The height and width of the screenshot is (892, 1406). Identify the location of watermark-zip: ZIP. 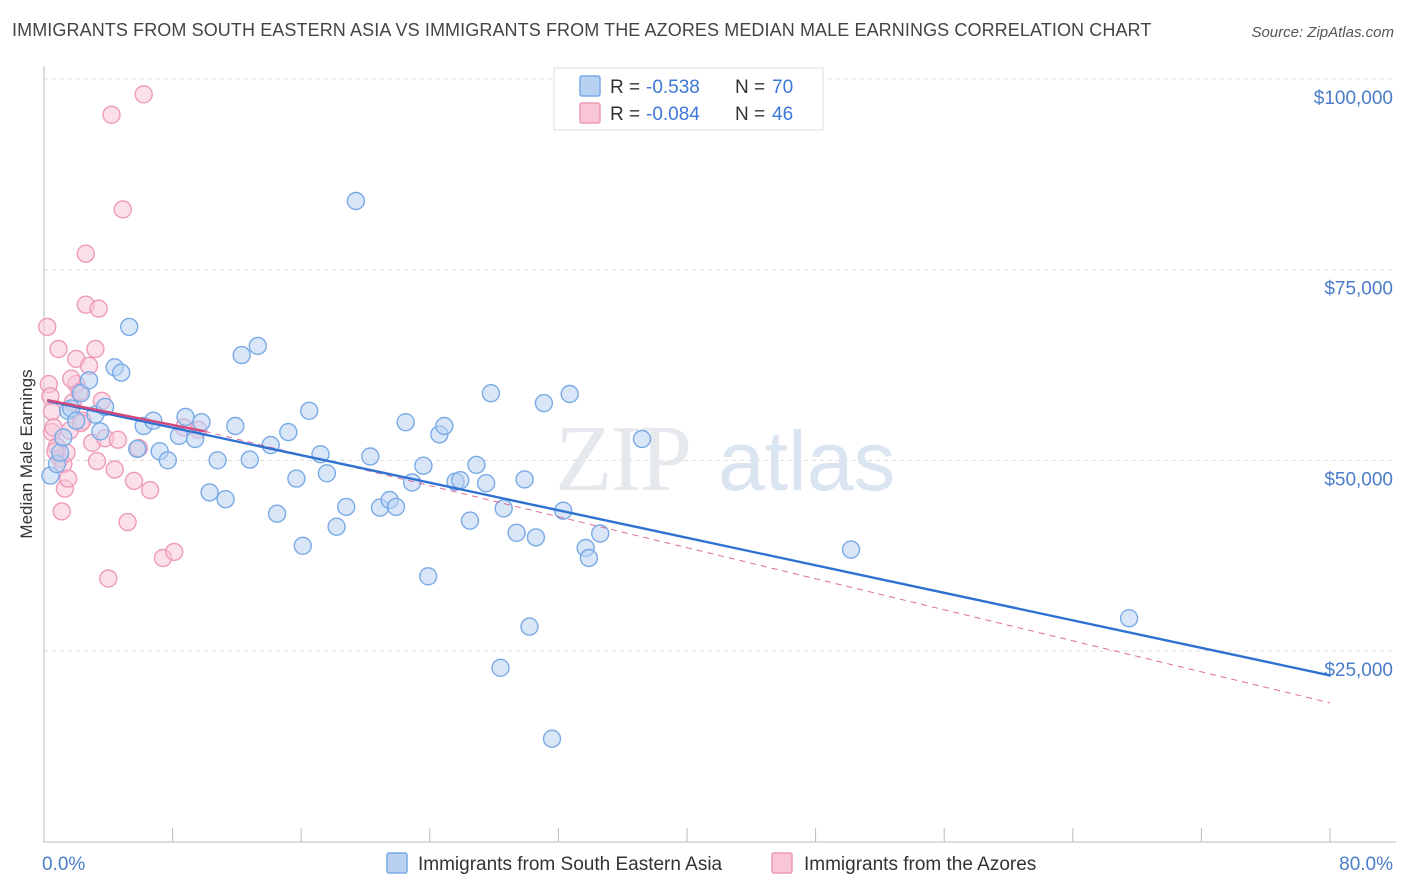
(622, 459).